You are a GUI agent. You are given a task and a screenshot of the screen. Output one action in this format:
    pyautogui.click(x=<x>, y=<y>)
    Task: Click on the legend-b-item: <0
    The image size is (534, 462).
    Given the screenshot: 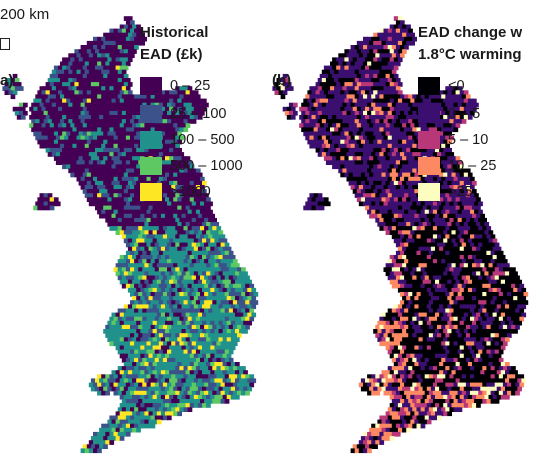 What is the action you would take?
    pyautogui.click(x=441, y=86)
    